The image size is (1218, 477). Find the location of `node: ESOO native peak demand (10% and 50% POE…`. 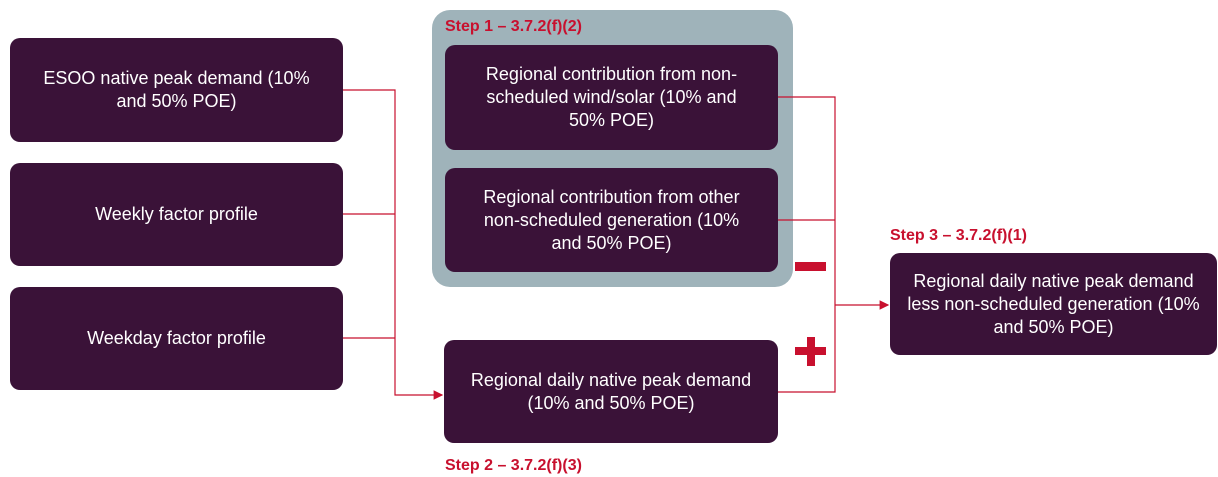

node: ESOO native peak demand (10% and 50% POE… is located at coordinates (176, 90).